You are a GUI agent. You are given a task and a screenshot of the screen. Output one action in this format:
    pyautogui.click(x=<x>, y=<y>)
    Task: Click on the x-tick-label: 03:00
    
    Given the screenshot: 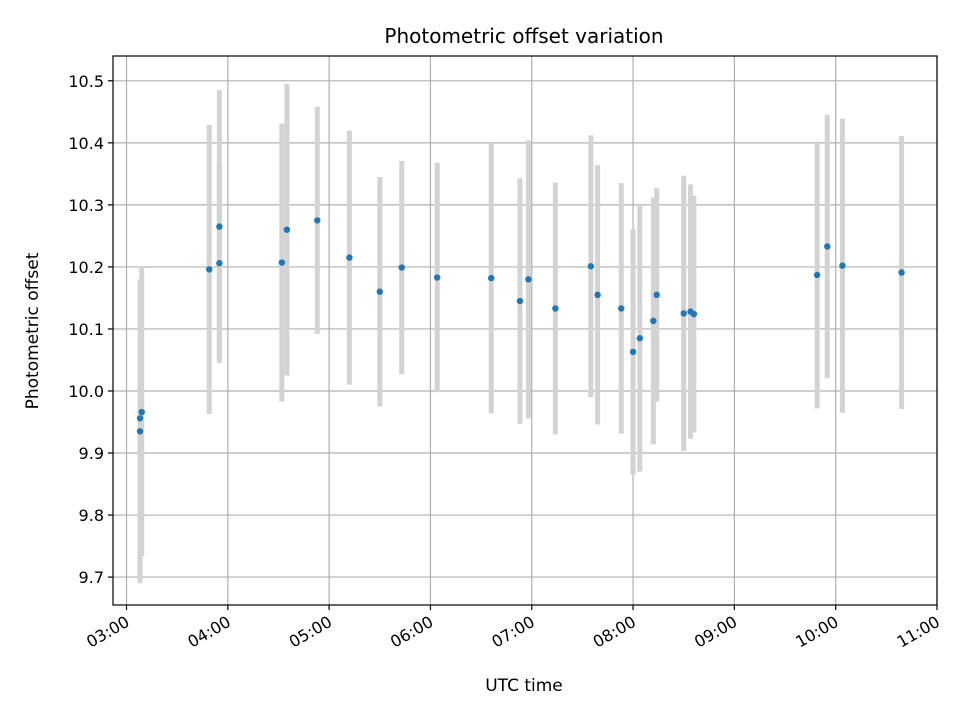 What is the action you would take?
    pyautogui.click(x=107, y=632)
    